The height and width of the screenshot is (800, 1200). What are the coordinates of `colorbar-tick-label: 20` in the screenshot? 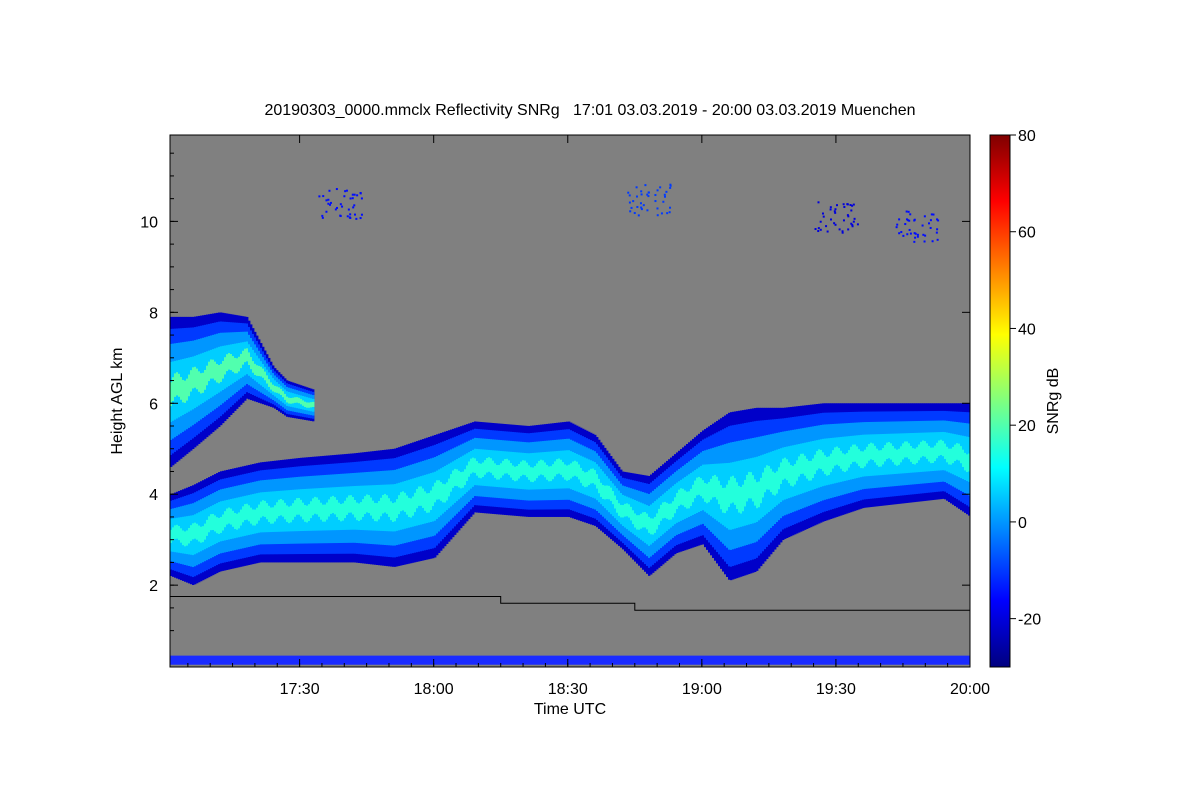 It's located at (1027, 426).